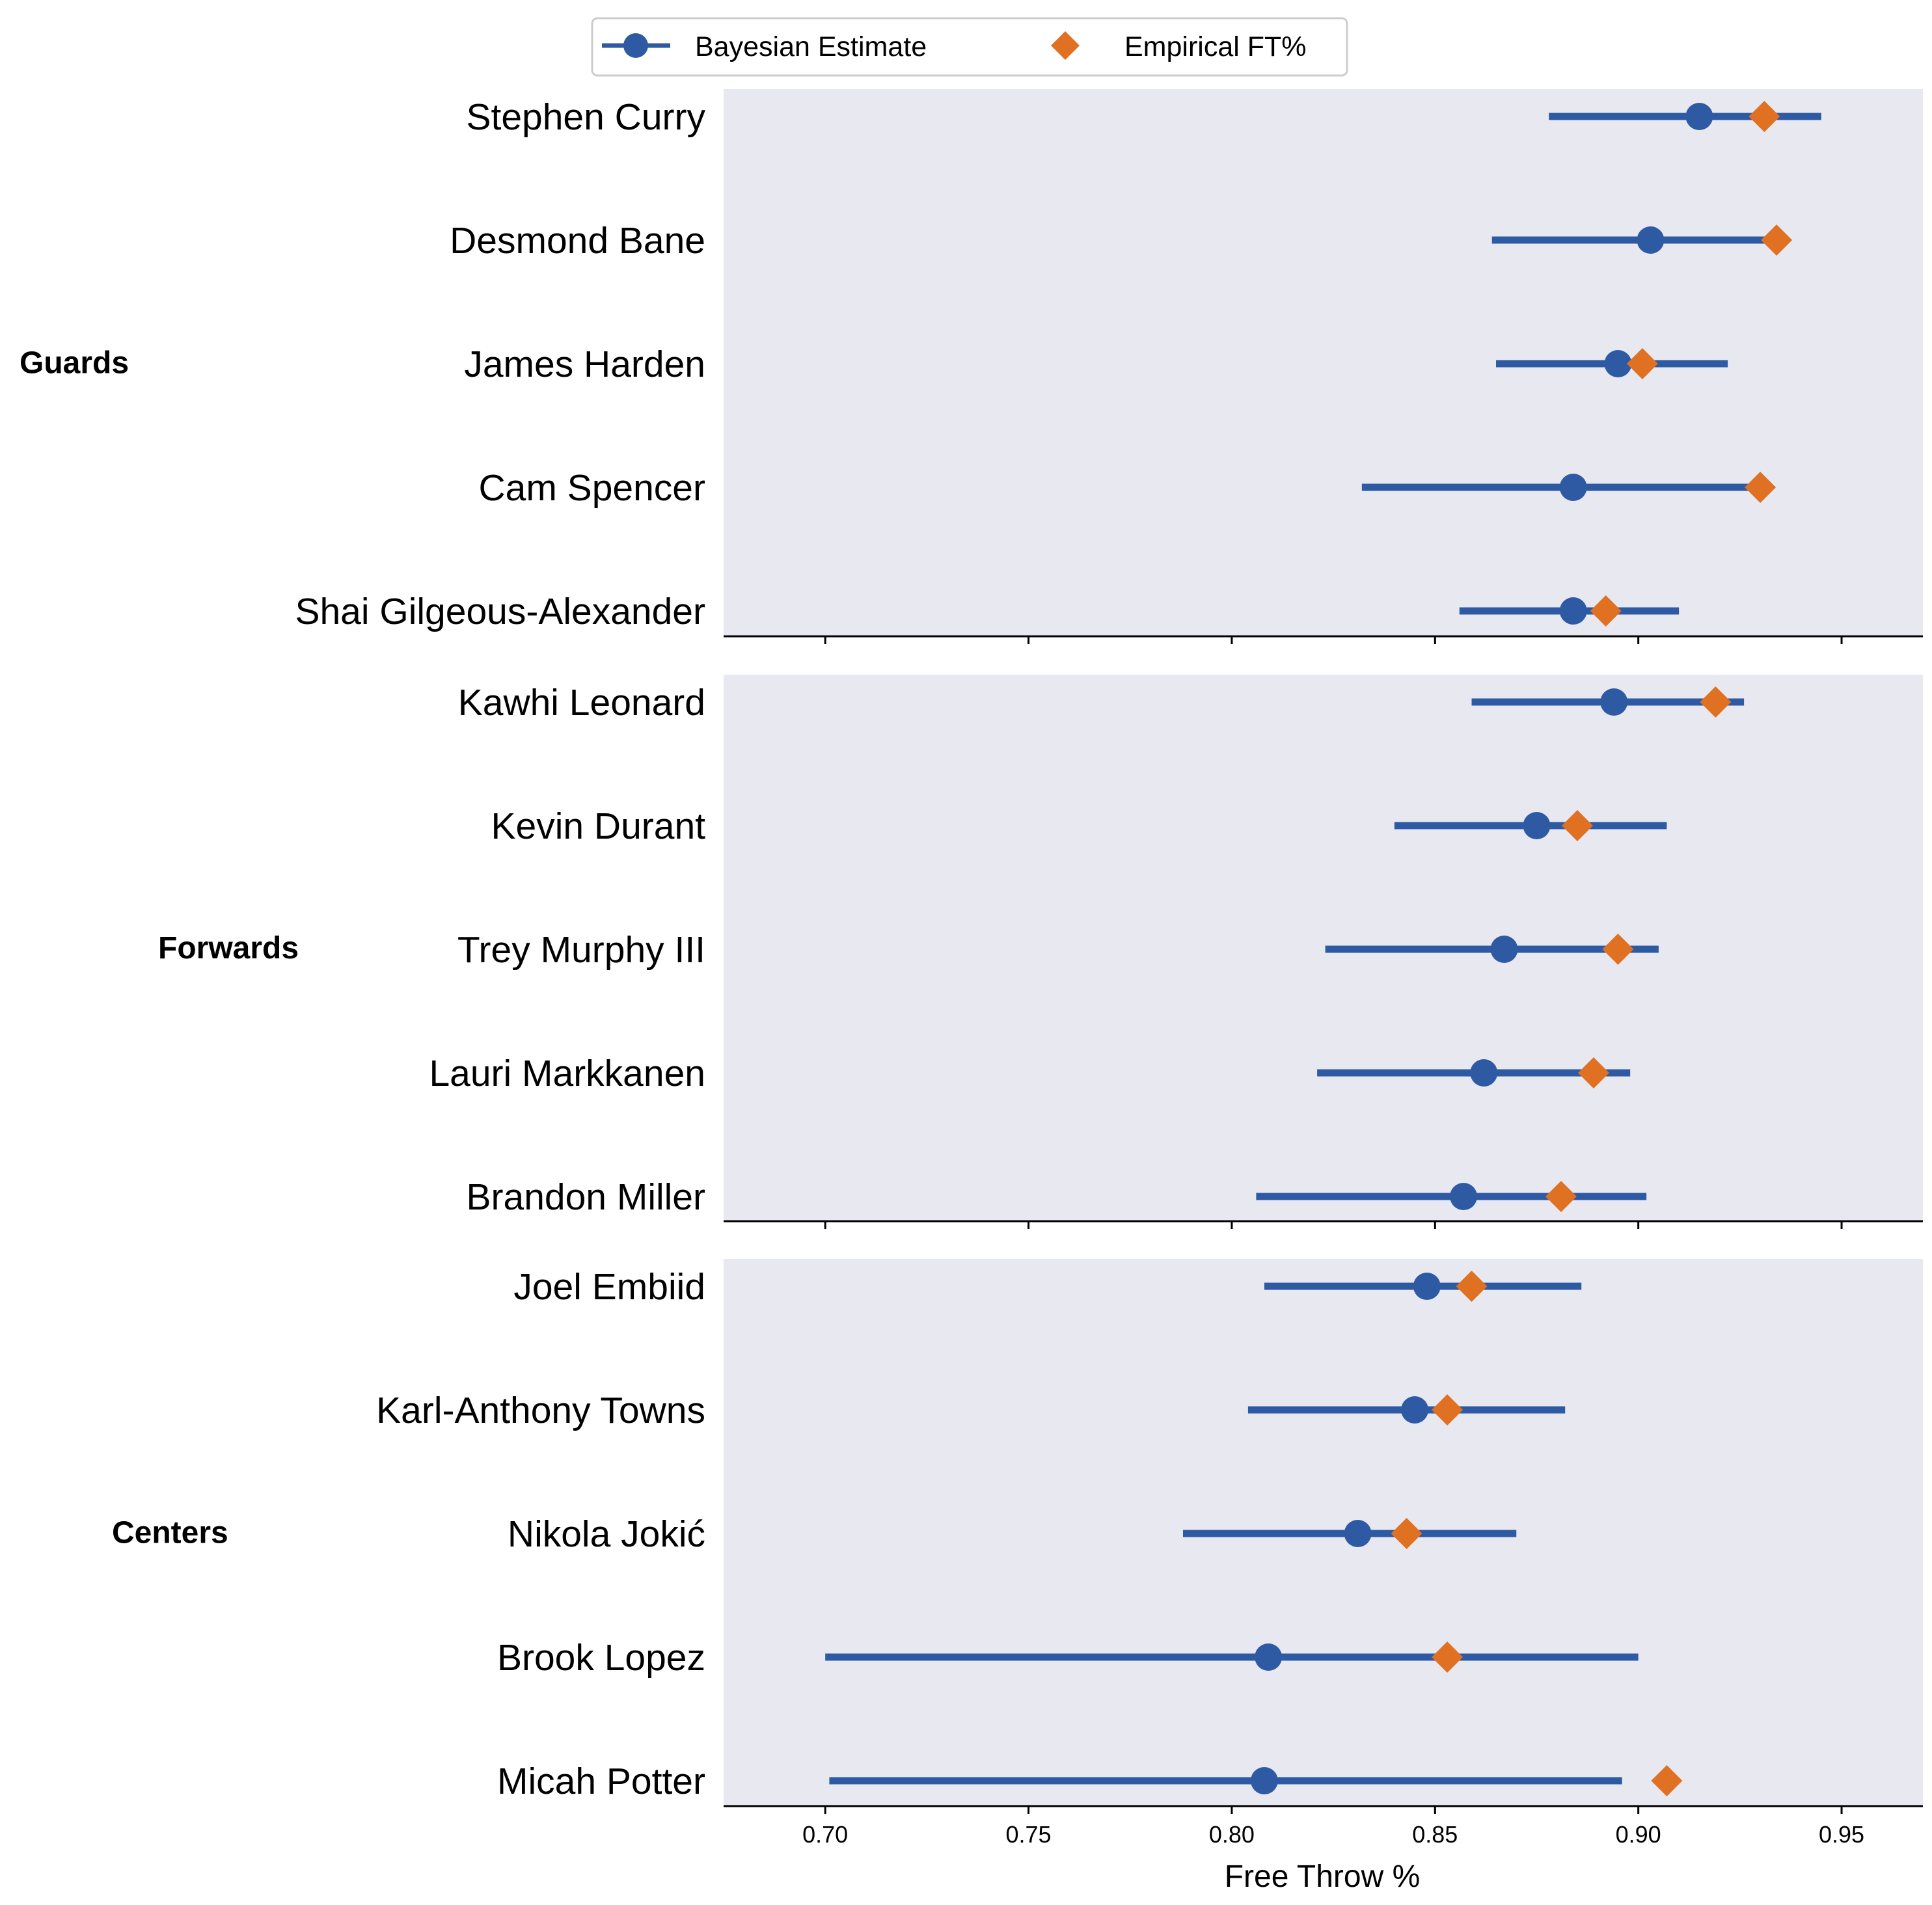  What do you see at coordinates (500, 611) in the screenshot?
I see `player-label: Shai Gilgeous-Alexander` at bounding box center [500, 611].